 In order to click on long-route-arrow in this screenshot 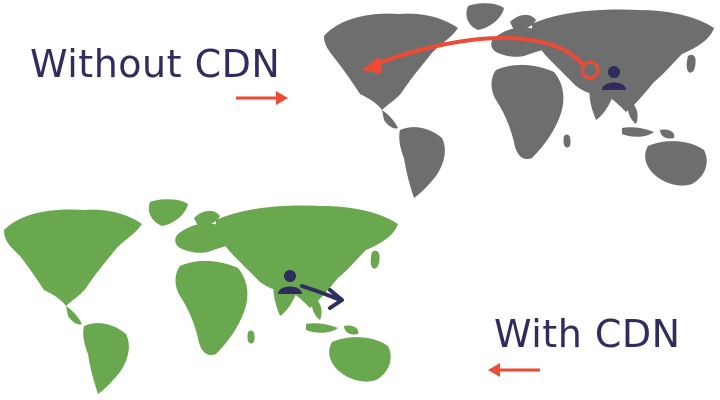, I will do `click(481, 58)`.